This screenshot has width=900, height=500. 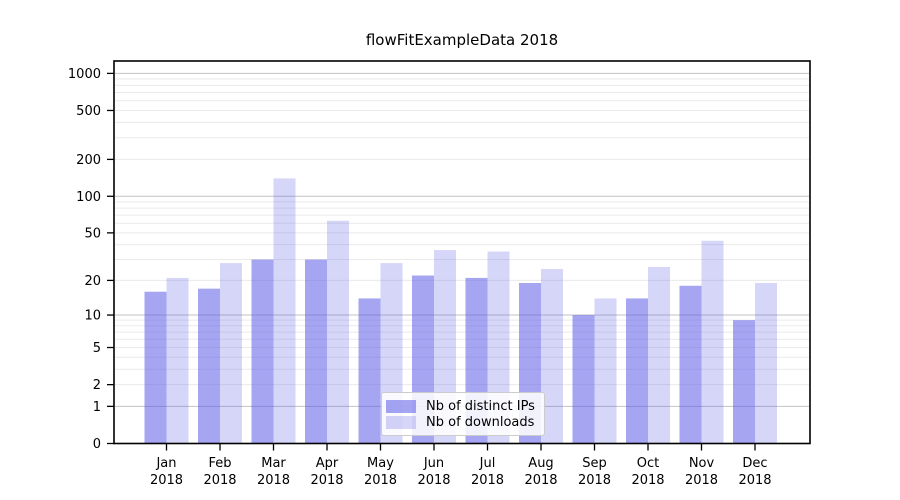 I want to click on bar-distinct-ips-apr, so click(x=316, y=351).